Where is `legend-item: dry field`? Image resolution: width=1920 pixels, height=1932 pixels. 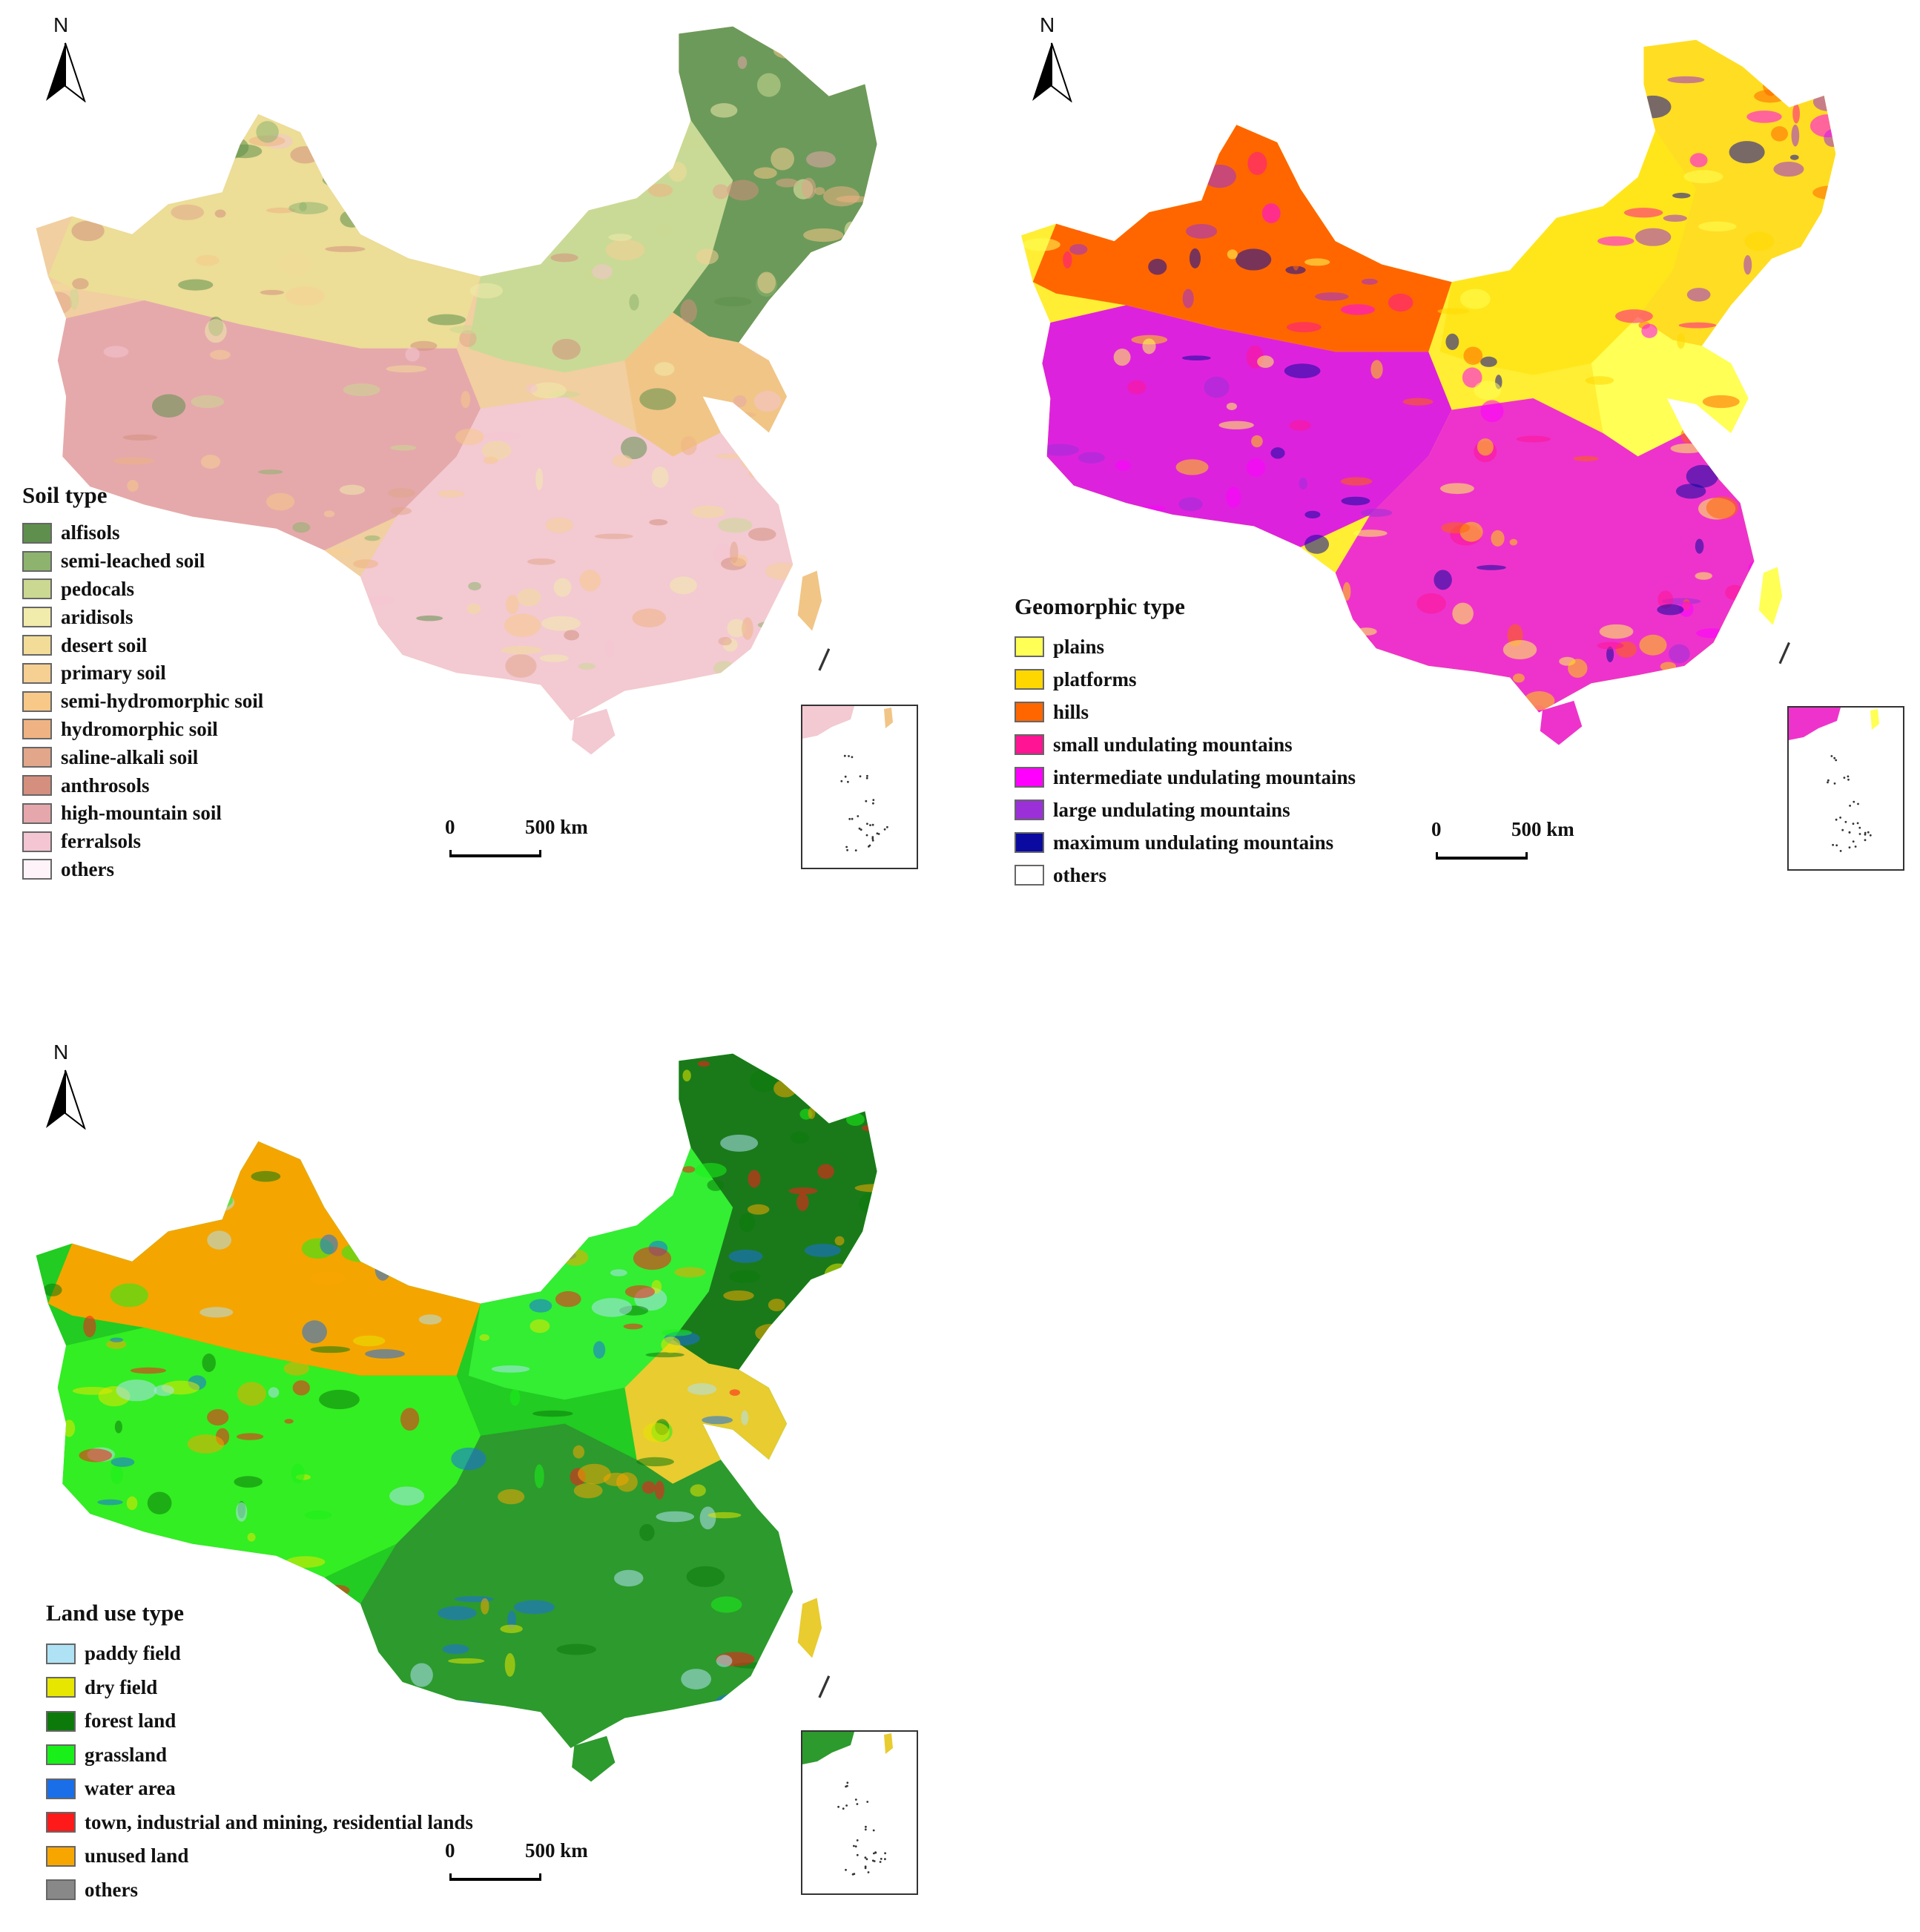
legend-item: dry field is located at coordinates (259, 1688).